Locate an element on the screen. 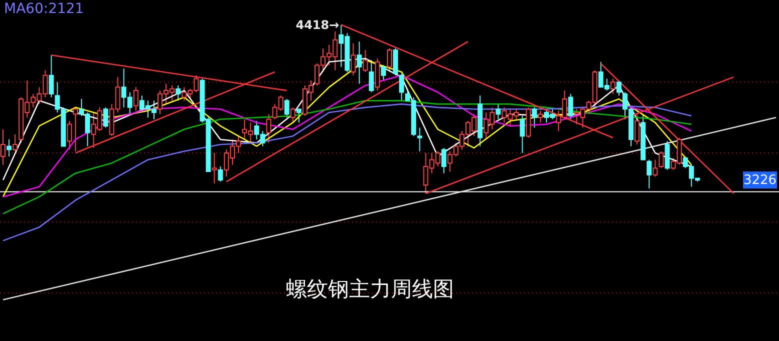 This screenshot has width=779, height=341. text: MA60:2121 is located at coordinates (44, 9).